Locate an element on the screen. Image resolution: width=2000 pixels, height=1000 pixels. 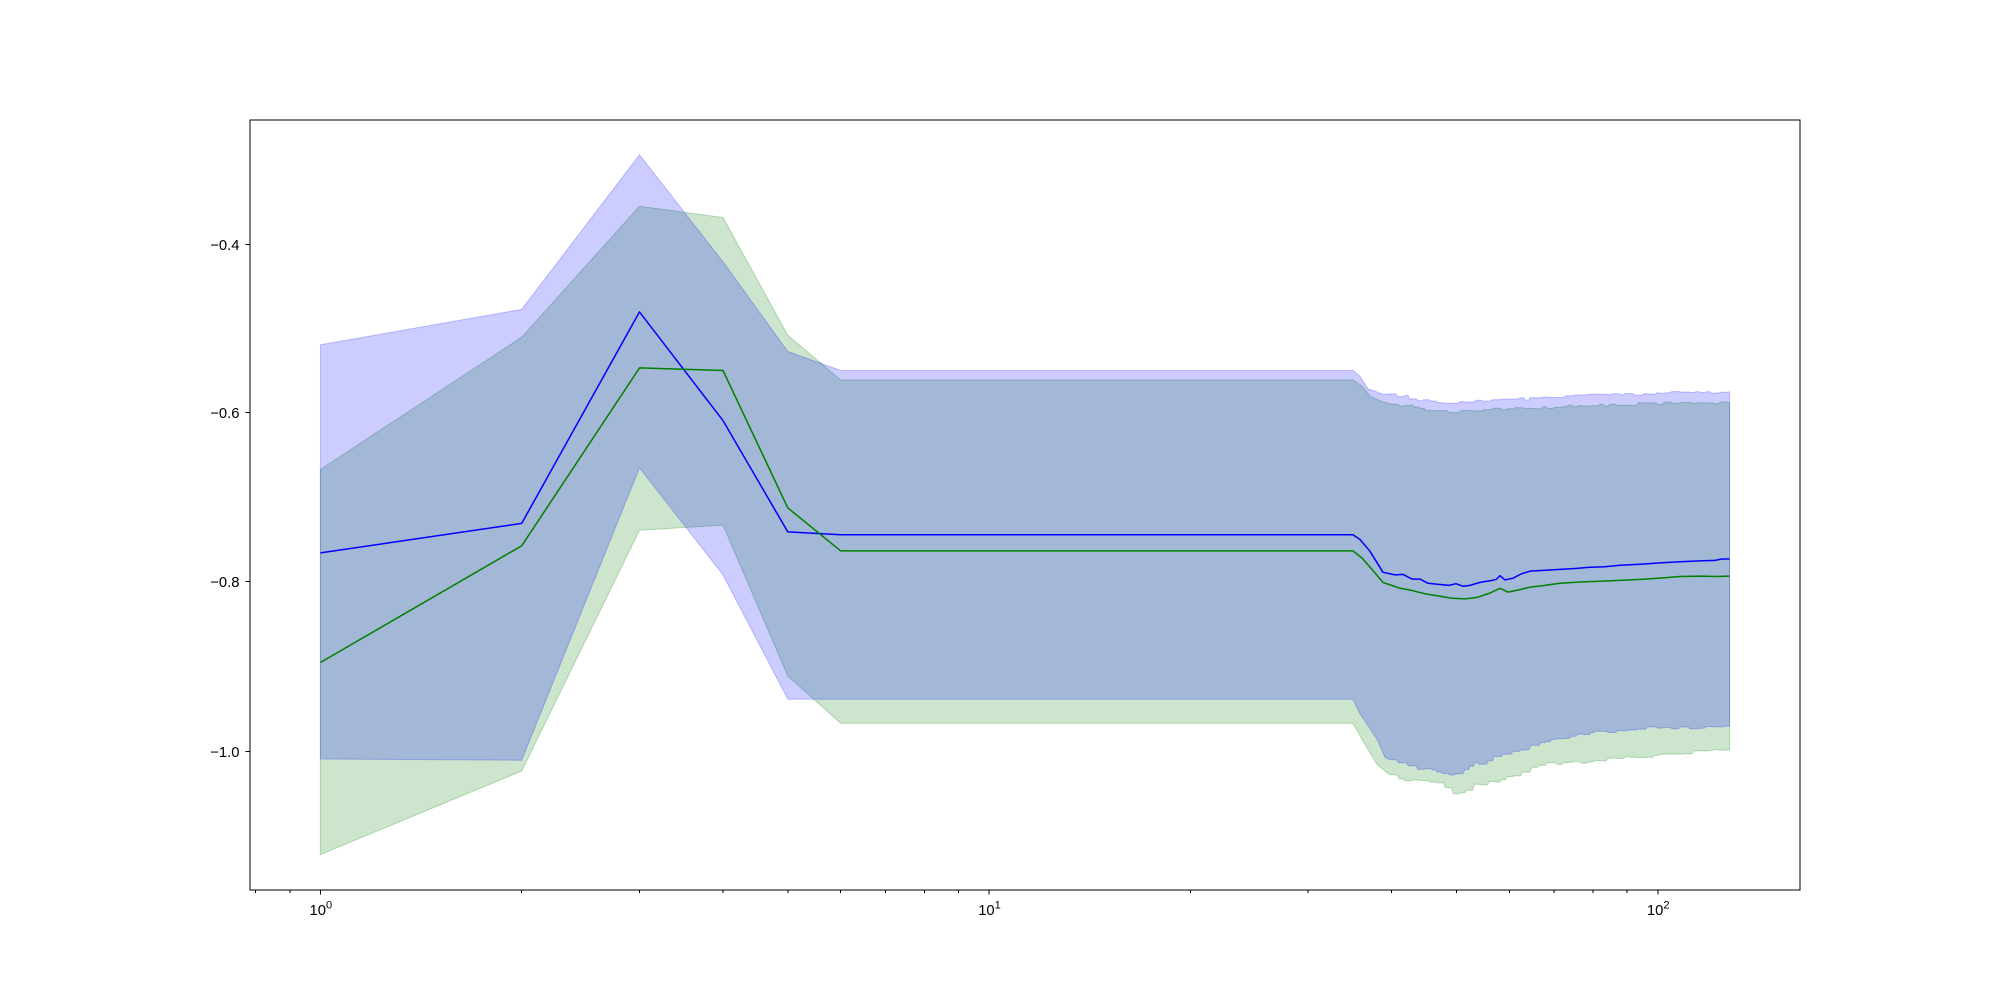
svg-text: −0.4 is located at coordinates (224, 246).